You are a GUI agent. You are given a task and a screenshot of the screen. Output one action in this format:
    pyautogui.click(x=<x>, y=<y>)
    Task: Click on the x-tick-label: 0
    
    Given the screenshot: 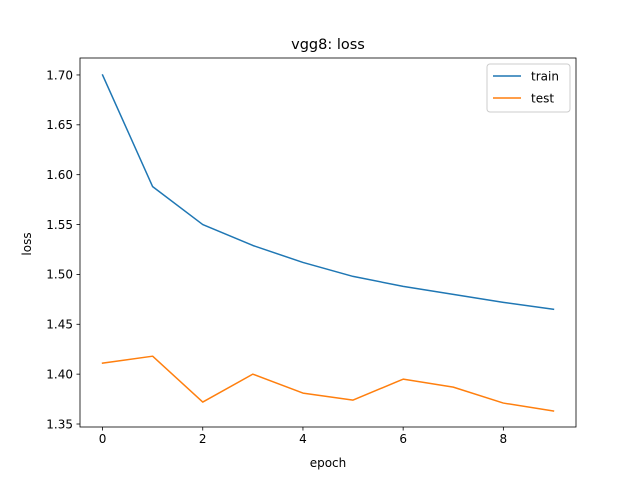 What is the action you would take?
    pyautogui.click(x=103, y=439)
    